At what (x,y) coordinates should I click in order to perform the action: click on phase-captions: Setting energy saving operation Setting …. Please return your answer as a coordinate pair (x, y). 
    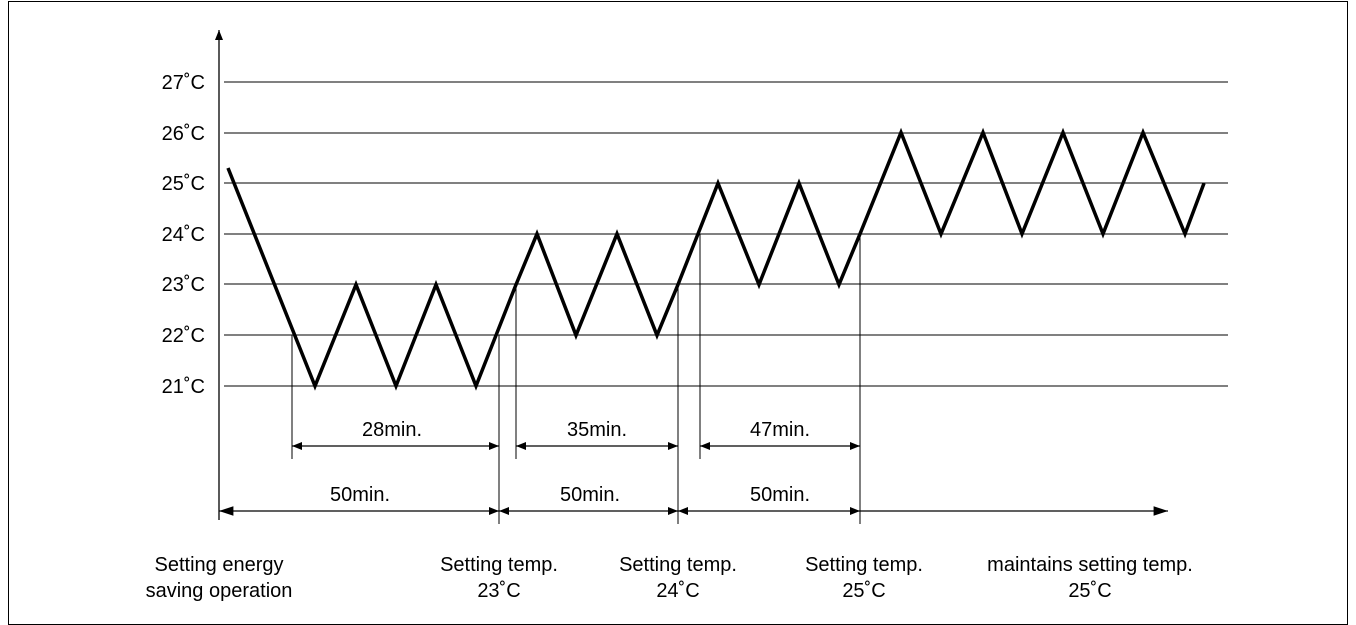
    Looking at the image, I should click on (669, 578).